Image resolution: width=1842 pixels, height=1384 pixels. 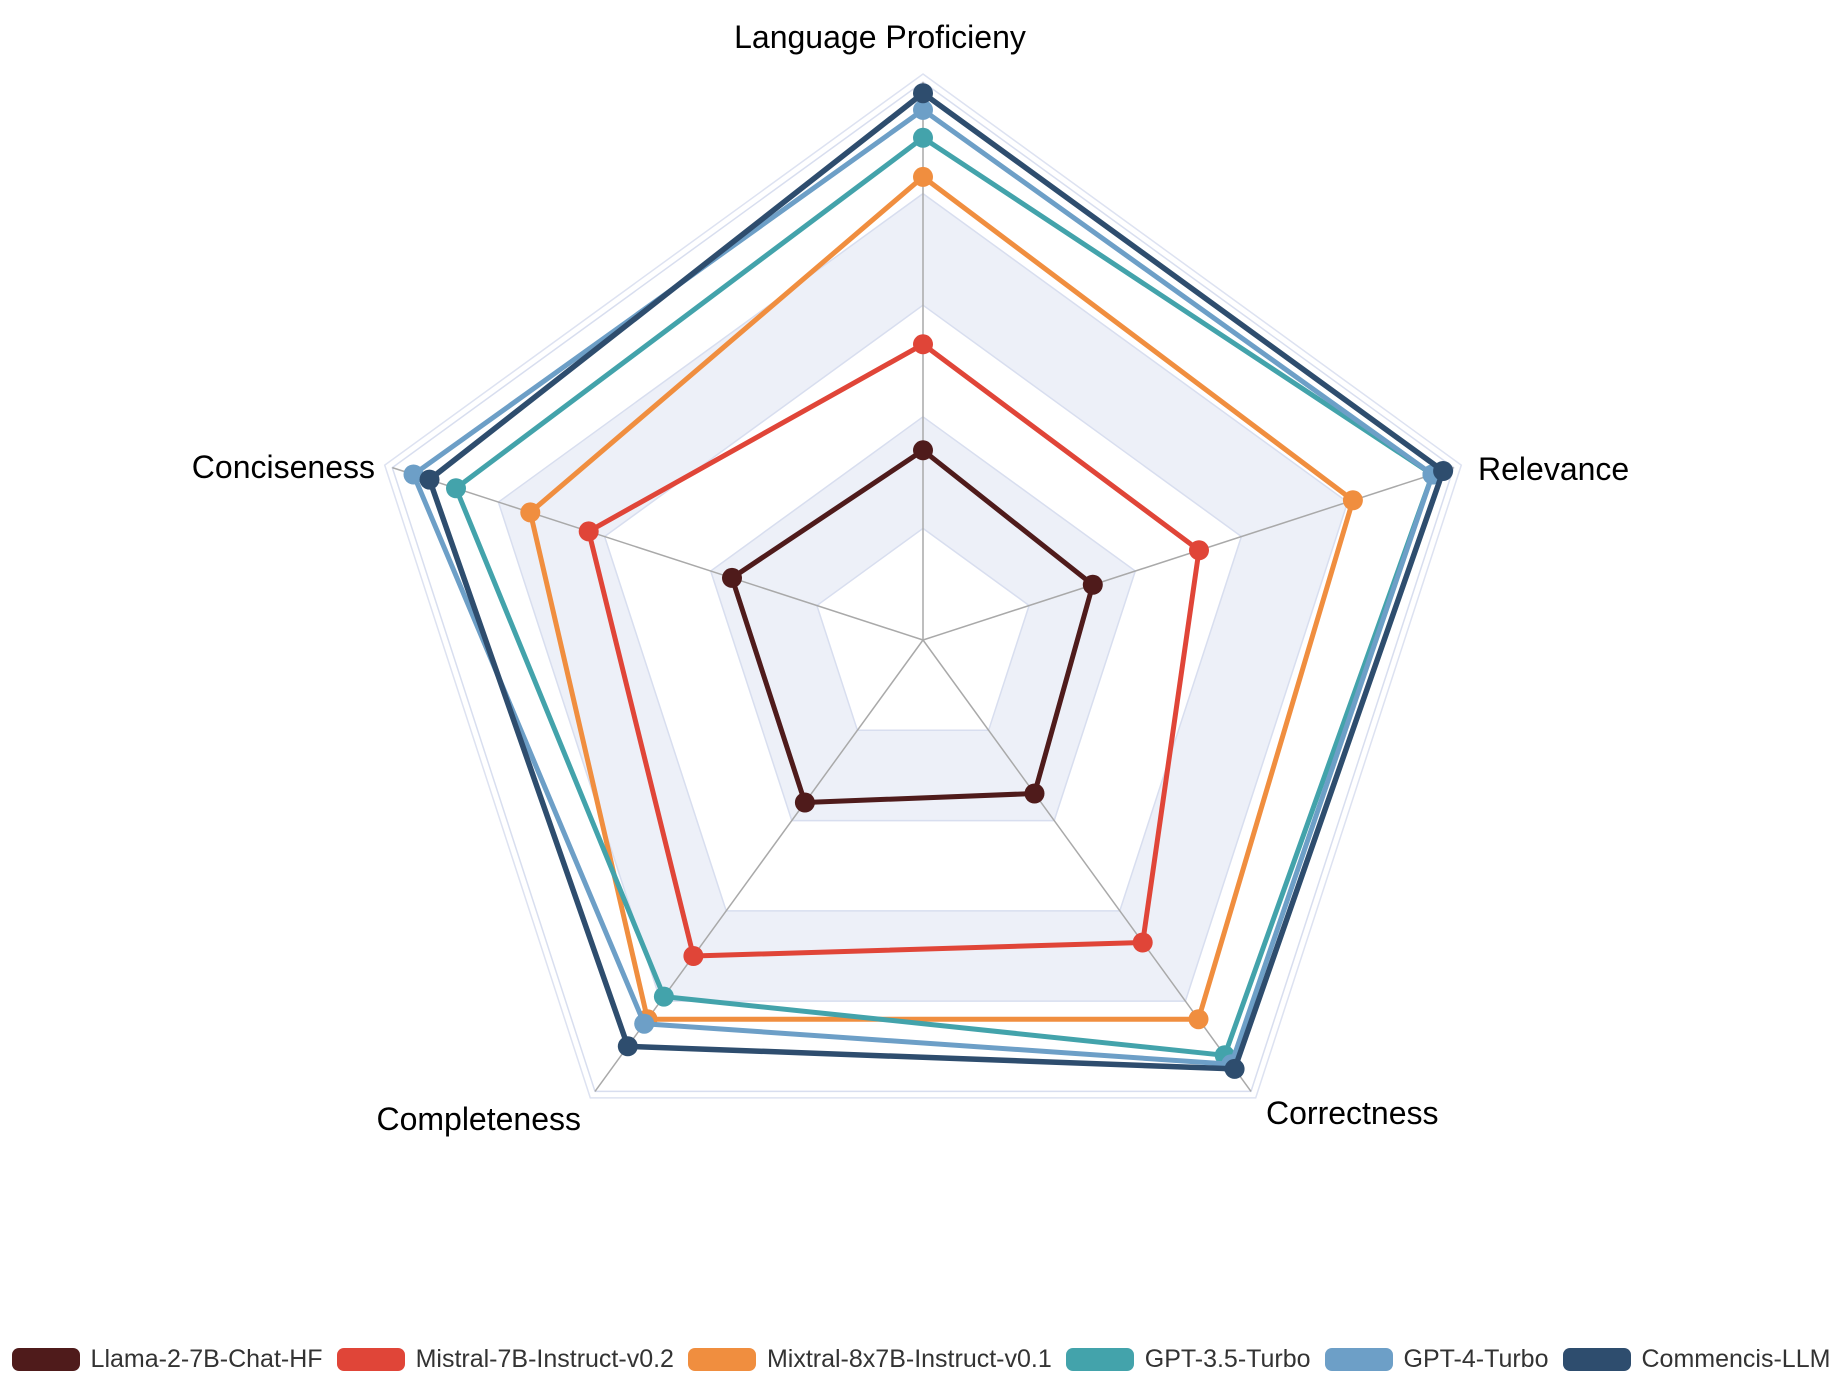 What do you see at coordinates (283, 467) in the screenshot?
I see `axis-label-conciseness: Conciseness` at bounding box center [283, 467].